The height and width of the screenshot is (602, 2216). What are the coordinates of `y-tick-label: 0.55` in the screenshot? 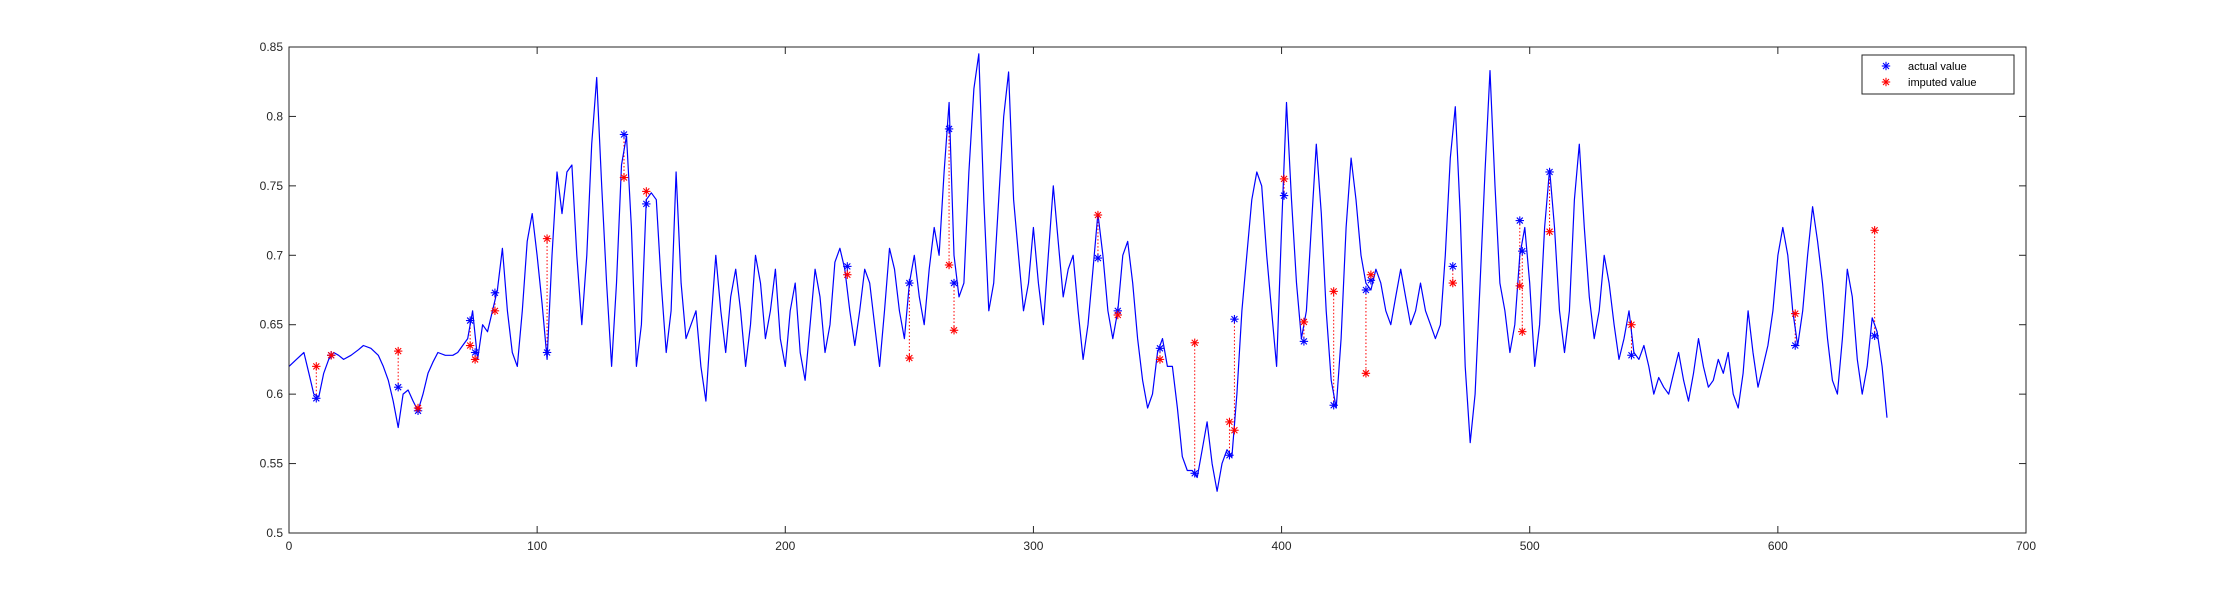 It's located at (272, 464).